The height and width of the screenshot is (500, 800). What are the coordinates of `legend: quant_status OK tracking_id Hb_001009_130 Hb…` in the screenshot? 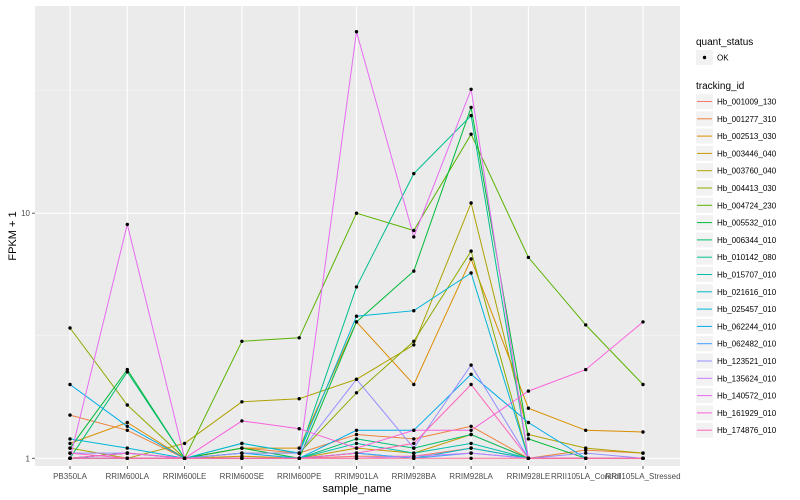 It's located at (736, 237).